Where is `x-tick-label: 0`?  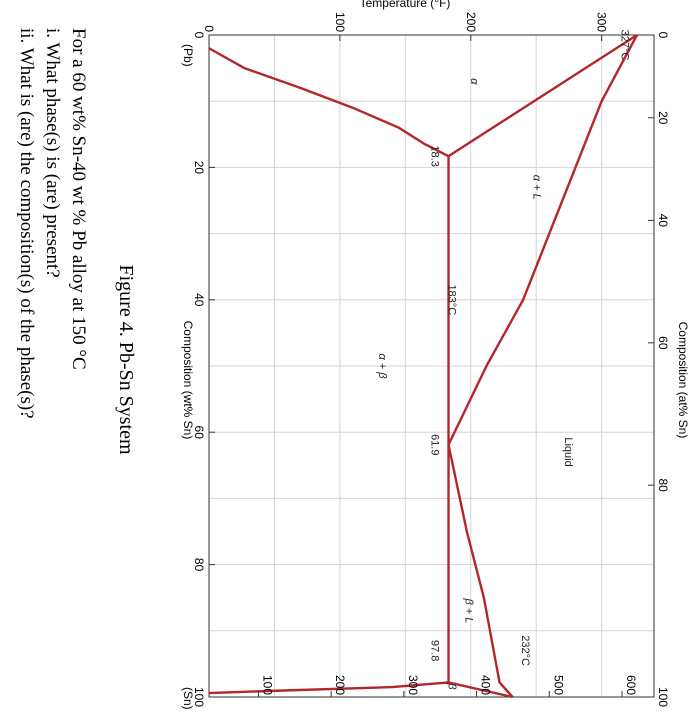
x-tick-label: 0 is located at coordinates (199, 35).